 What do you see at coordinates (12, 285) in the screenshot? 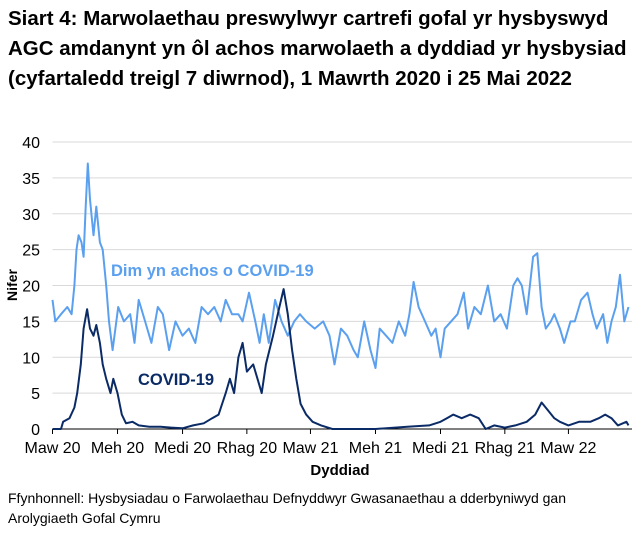
I see `y-axis-label: Nifer` at bounding box center [12, 285].